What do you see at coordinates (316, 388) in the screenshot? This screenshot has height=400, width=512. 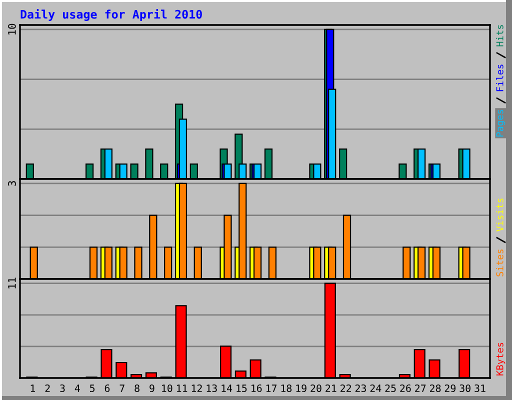 I see `x-tick-label: 20` at bounding box center [316, 388].